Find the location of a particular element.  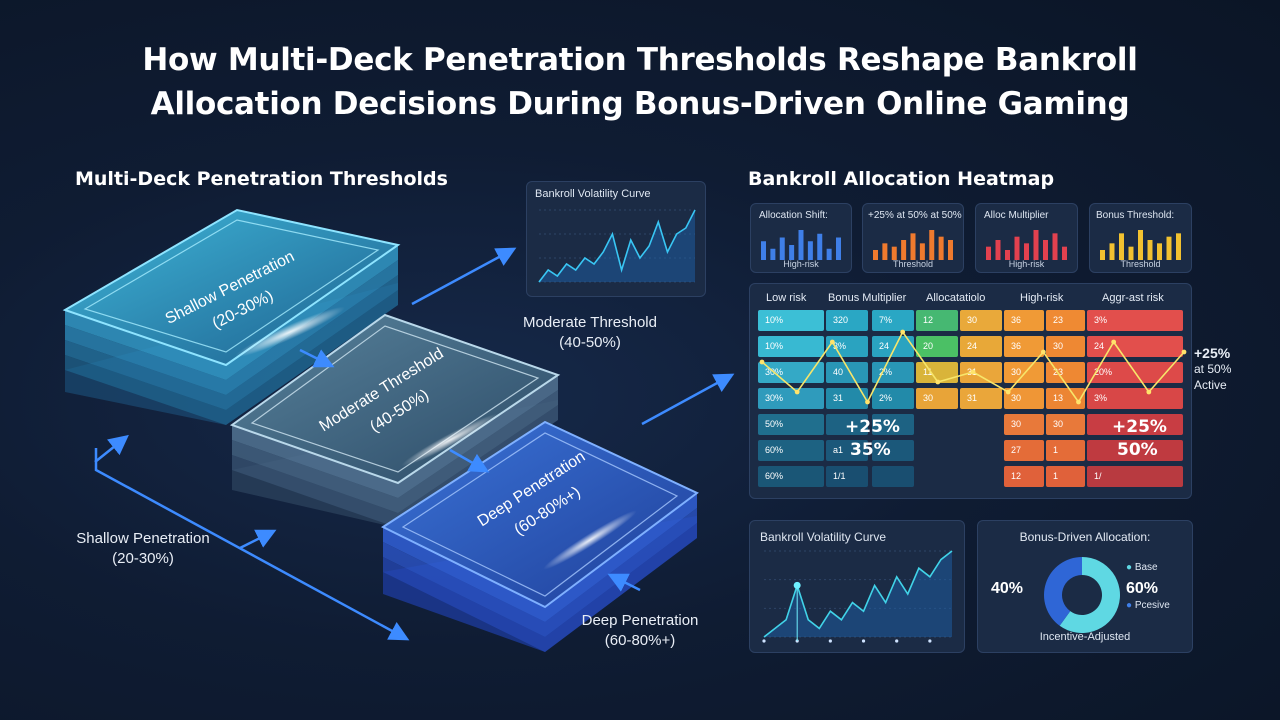

mini-chart-1: Allocation Shift: High-risk is located at coordinates (801, 238).